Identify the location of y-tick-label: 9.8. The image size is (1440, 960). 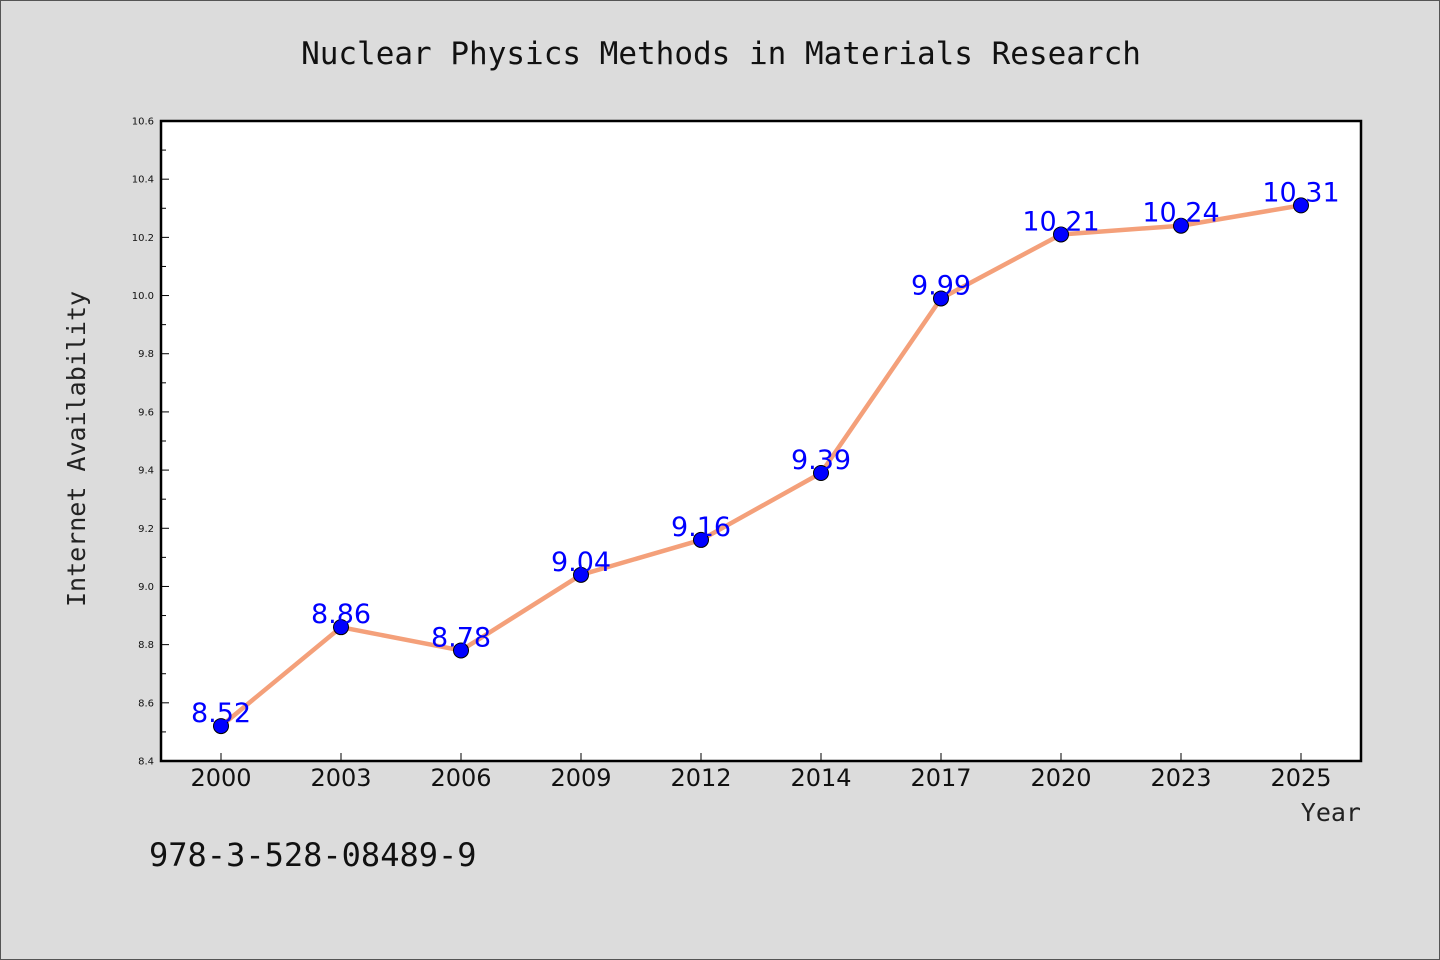
(146, 354).